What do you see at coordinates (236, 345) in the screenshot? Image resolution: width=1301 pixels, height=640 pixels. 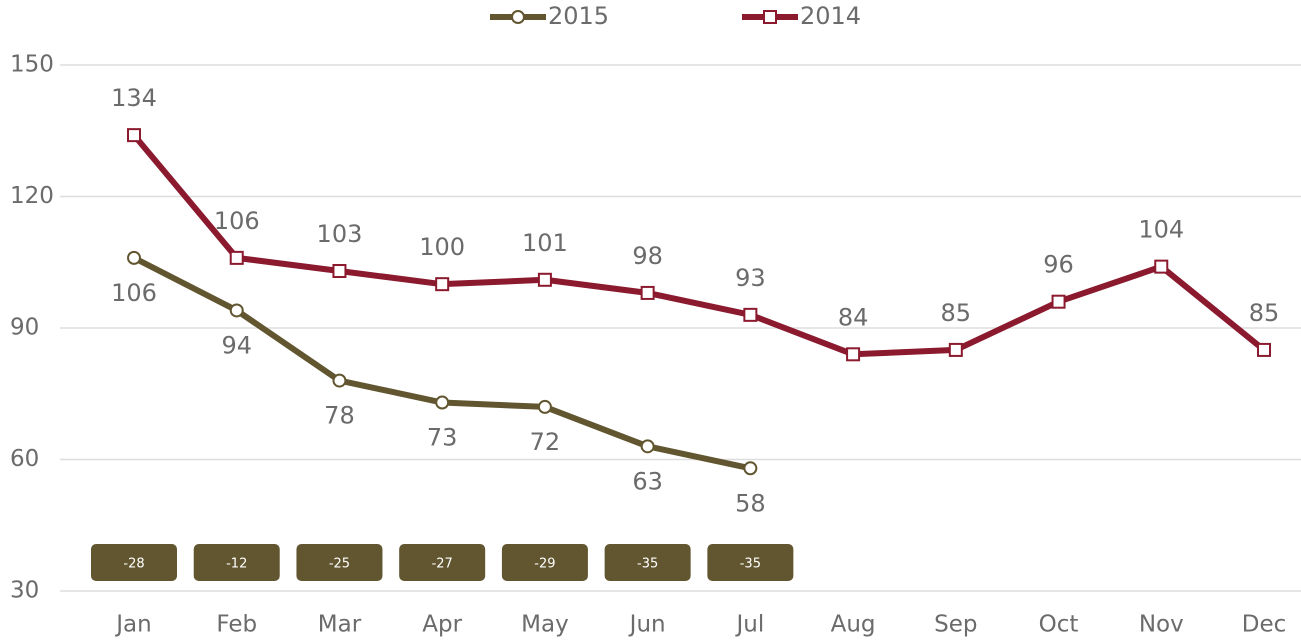 I see `point-label: 94` at bounding box center [236, 345].